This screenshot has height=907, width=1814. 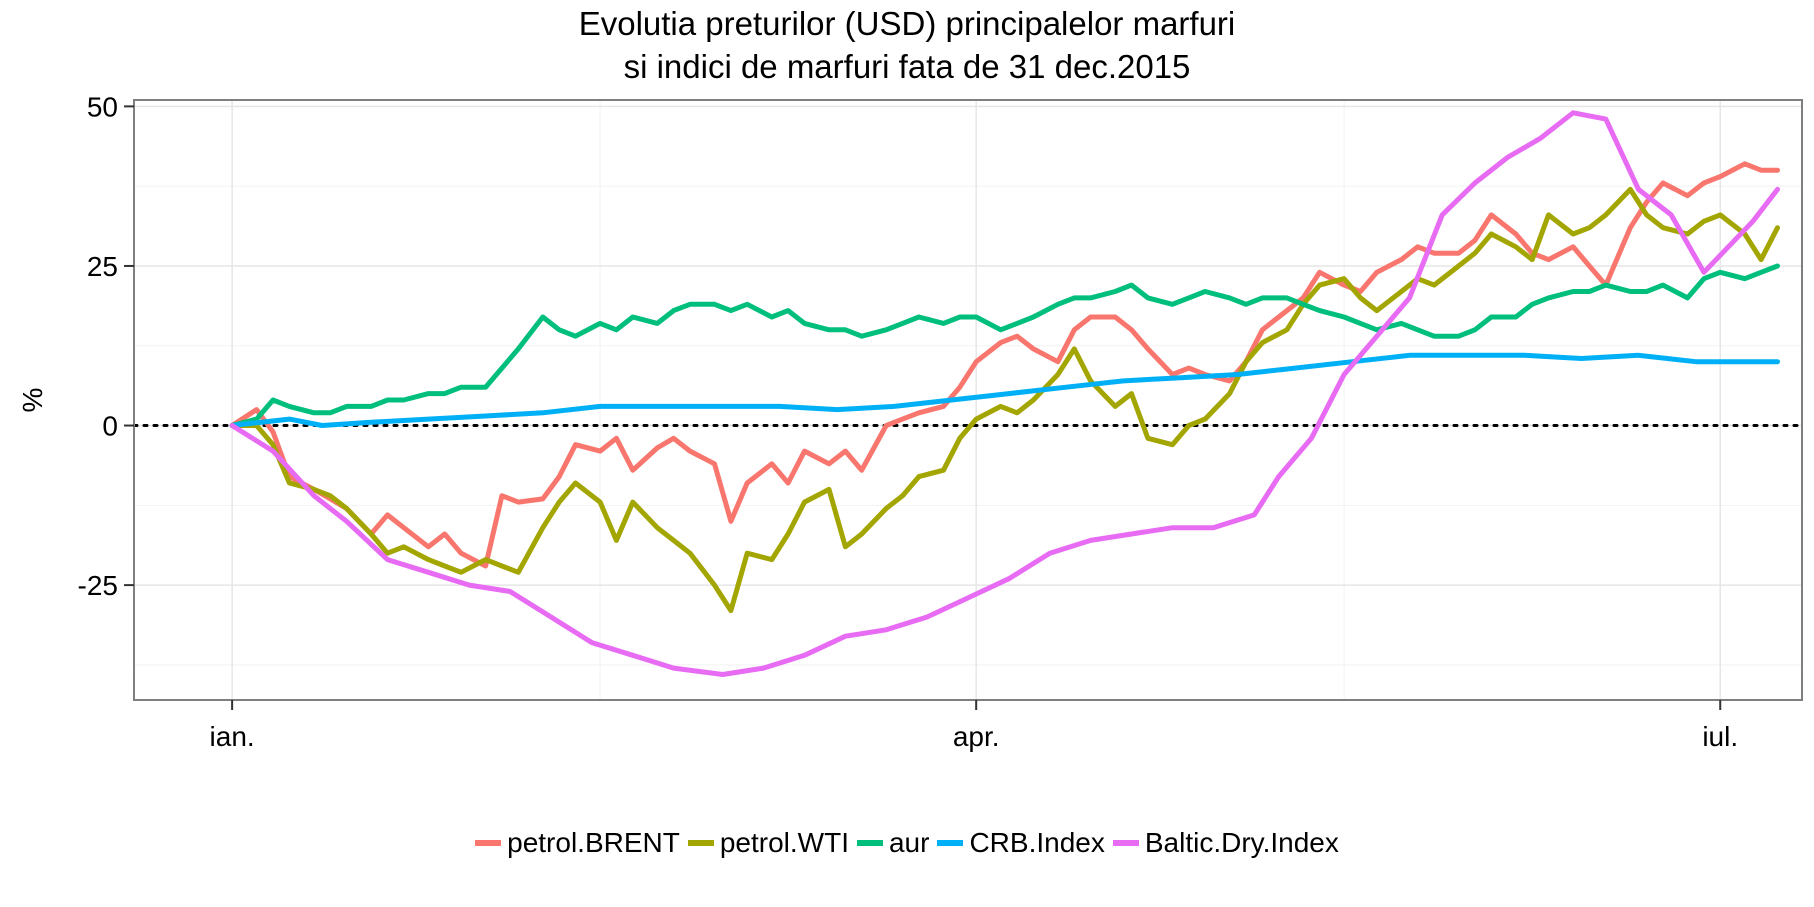 I want to click on legend-item: Baltic.Dry.Index, so click(x=1225, y=843).